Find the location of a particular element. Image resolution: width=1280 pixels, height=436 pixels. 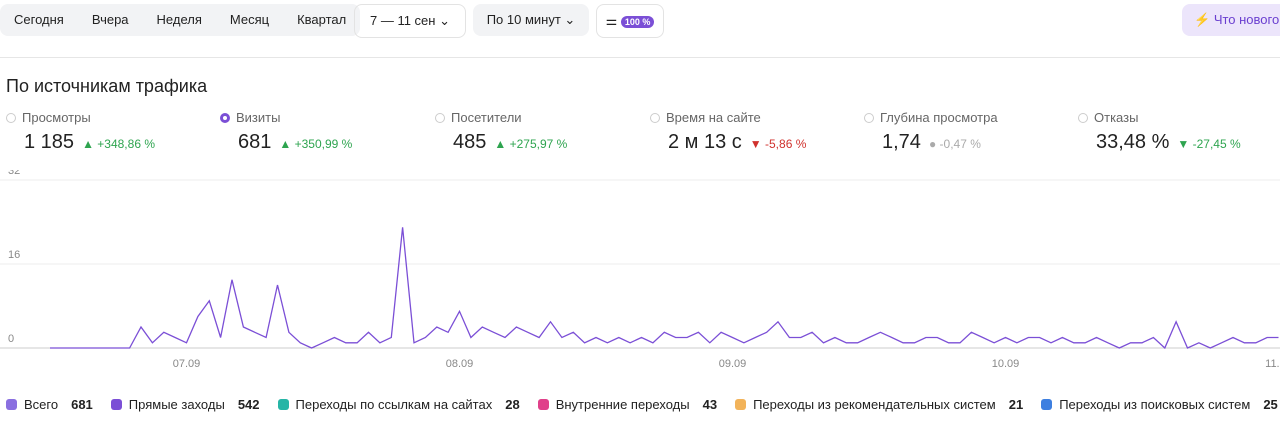

metric-label: Глубина просмотра is located at coordinates (939, 117).